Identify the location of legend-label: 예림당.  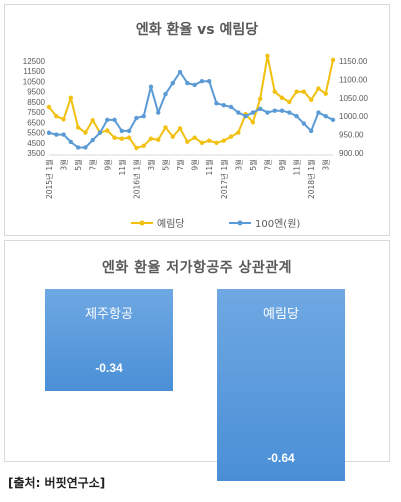
(171, 224).